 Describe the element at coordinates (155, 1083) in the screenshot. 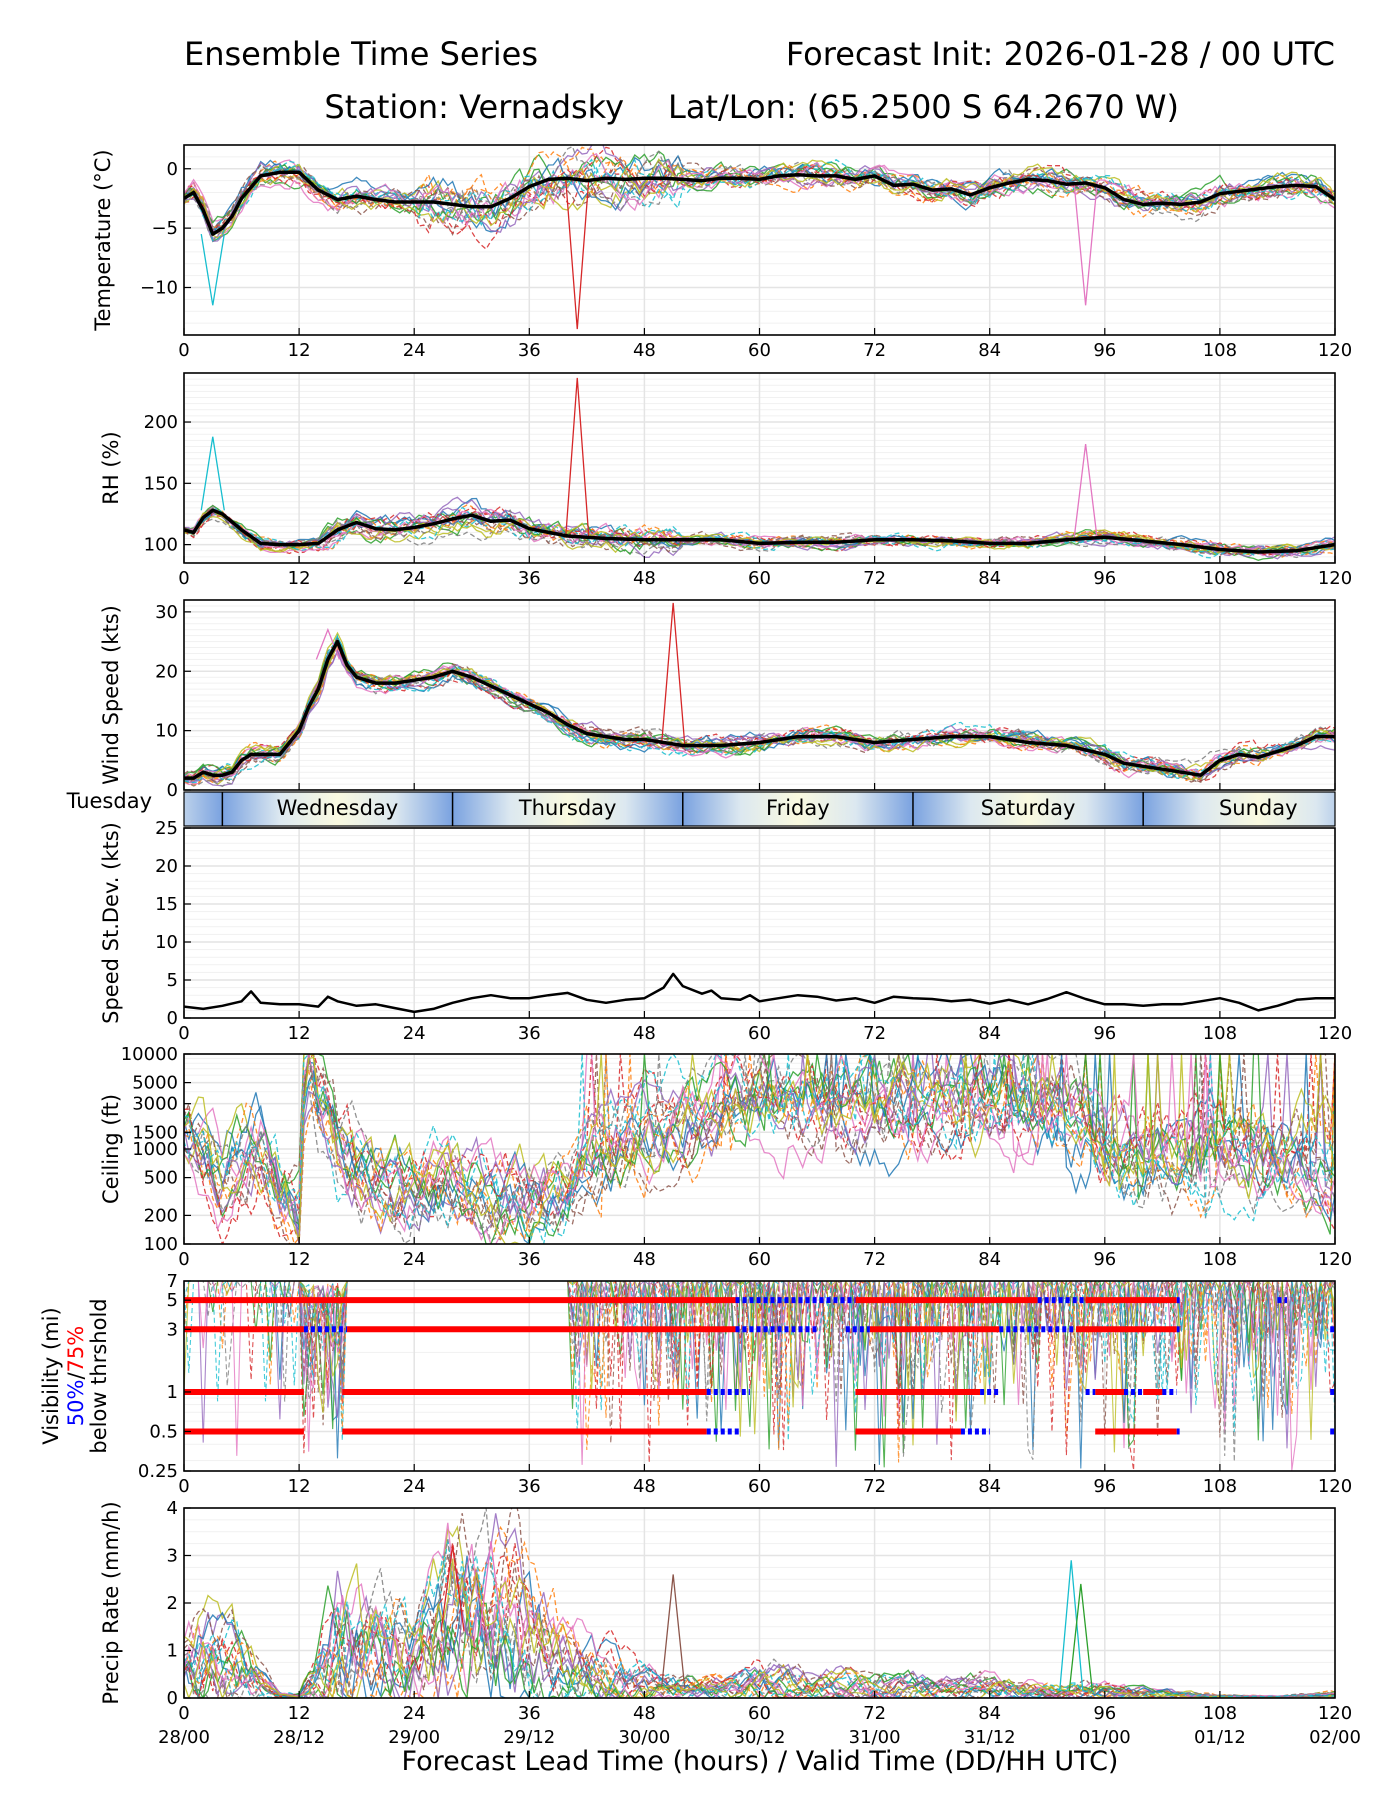

I see `y-tick-label: 5000` at that location.